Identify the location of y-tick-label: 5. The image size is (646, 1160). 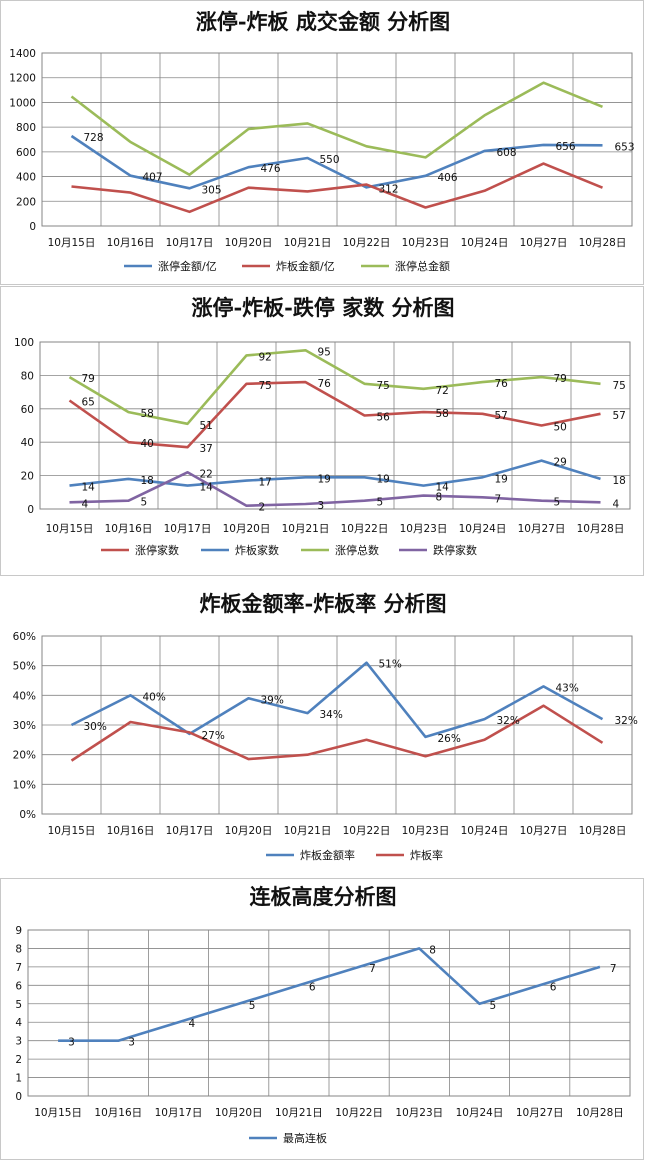
(18, 1005).